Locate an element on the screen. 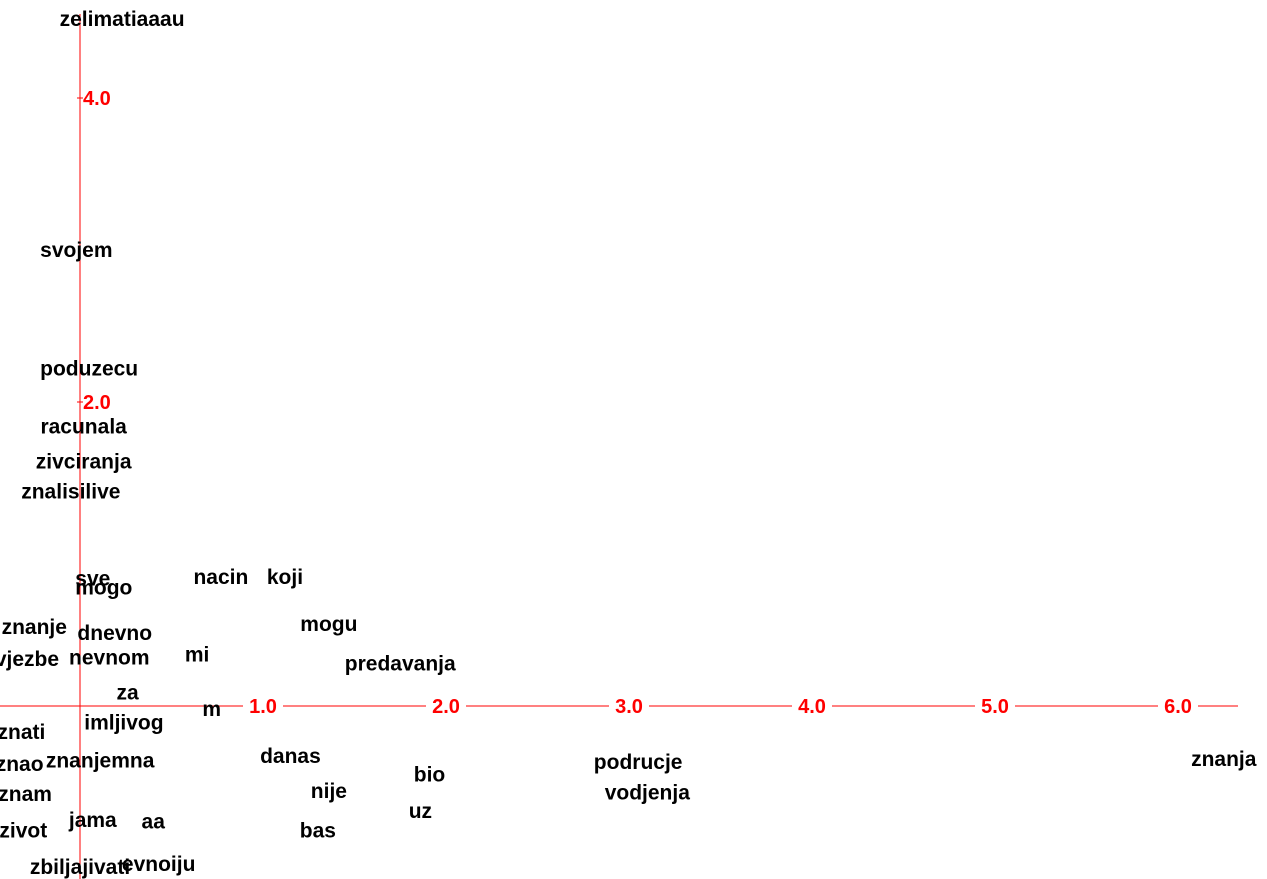  word-point: koji is located at coordinates (285, 577).